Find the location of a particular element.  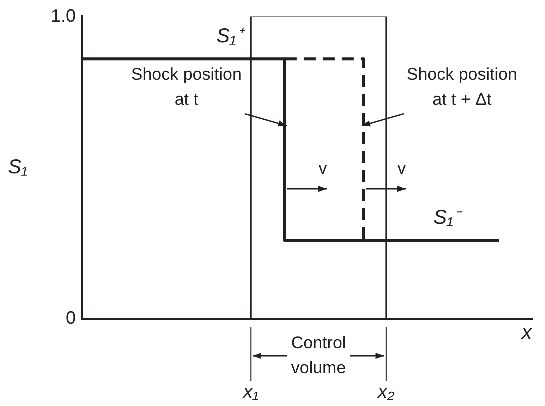

annotation: S₁⁻ is located at coordinates (449, 218).